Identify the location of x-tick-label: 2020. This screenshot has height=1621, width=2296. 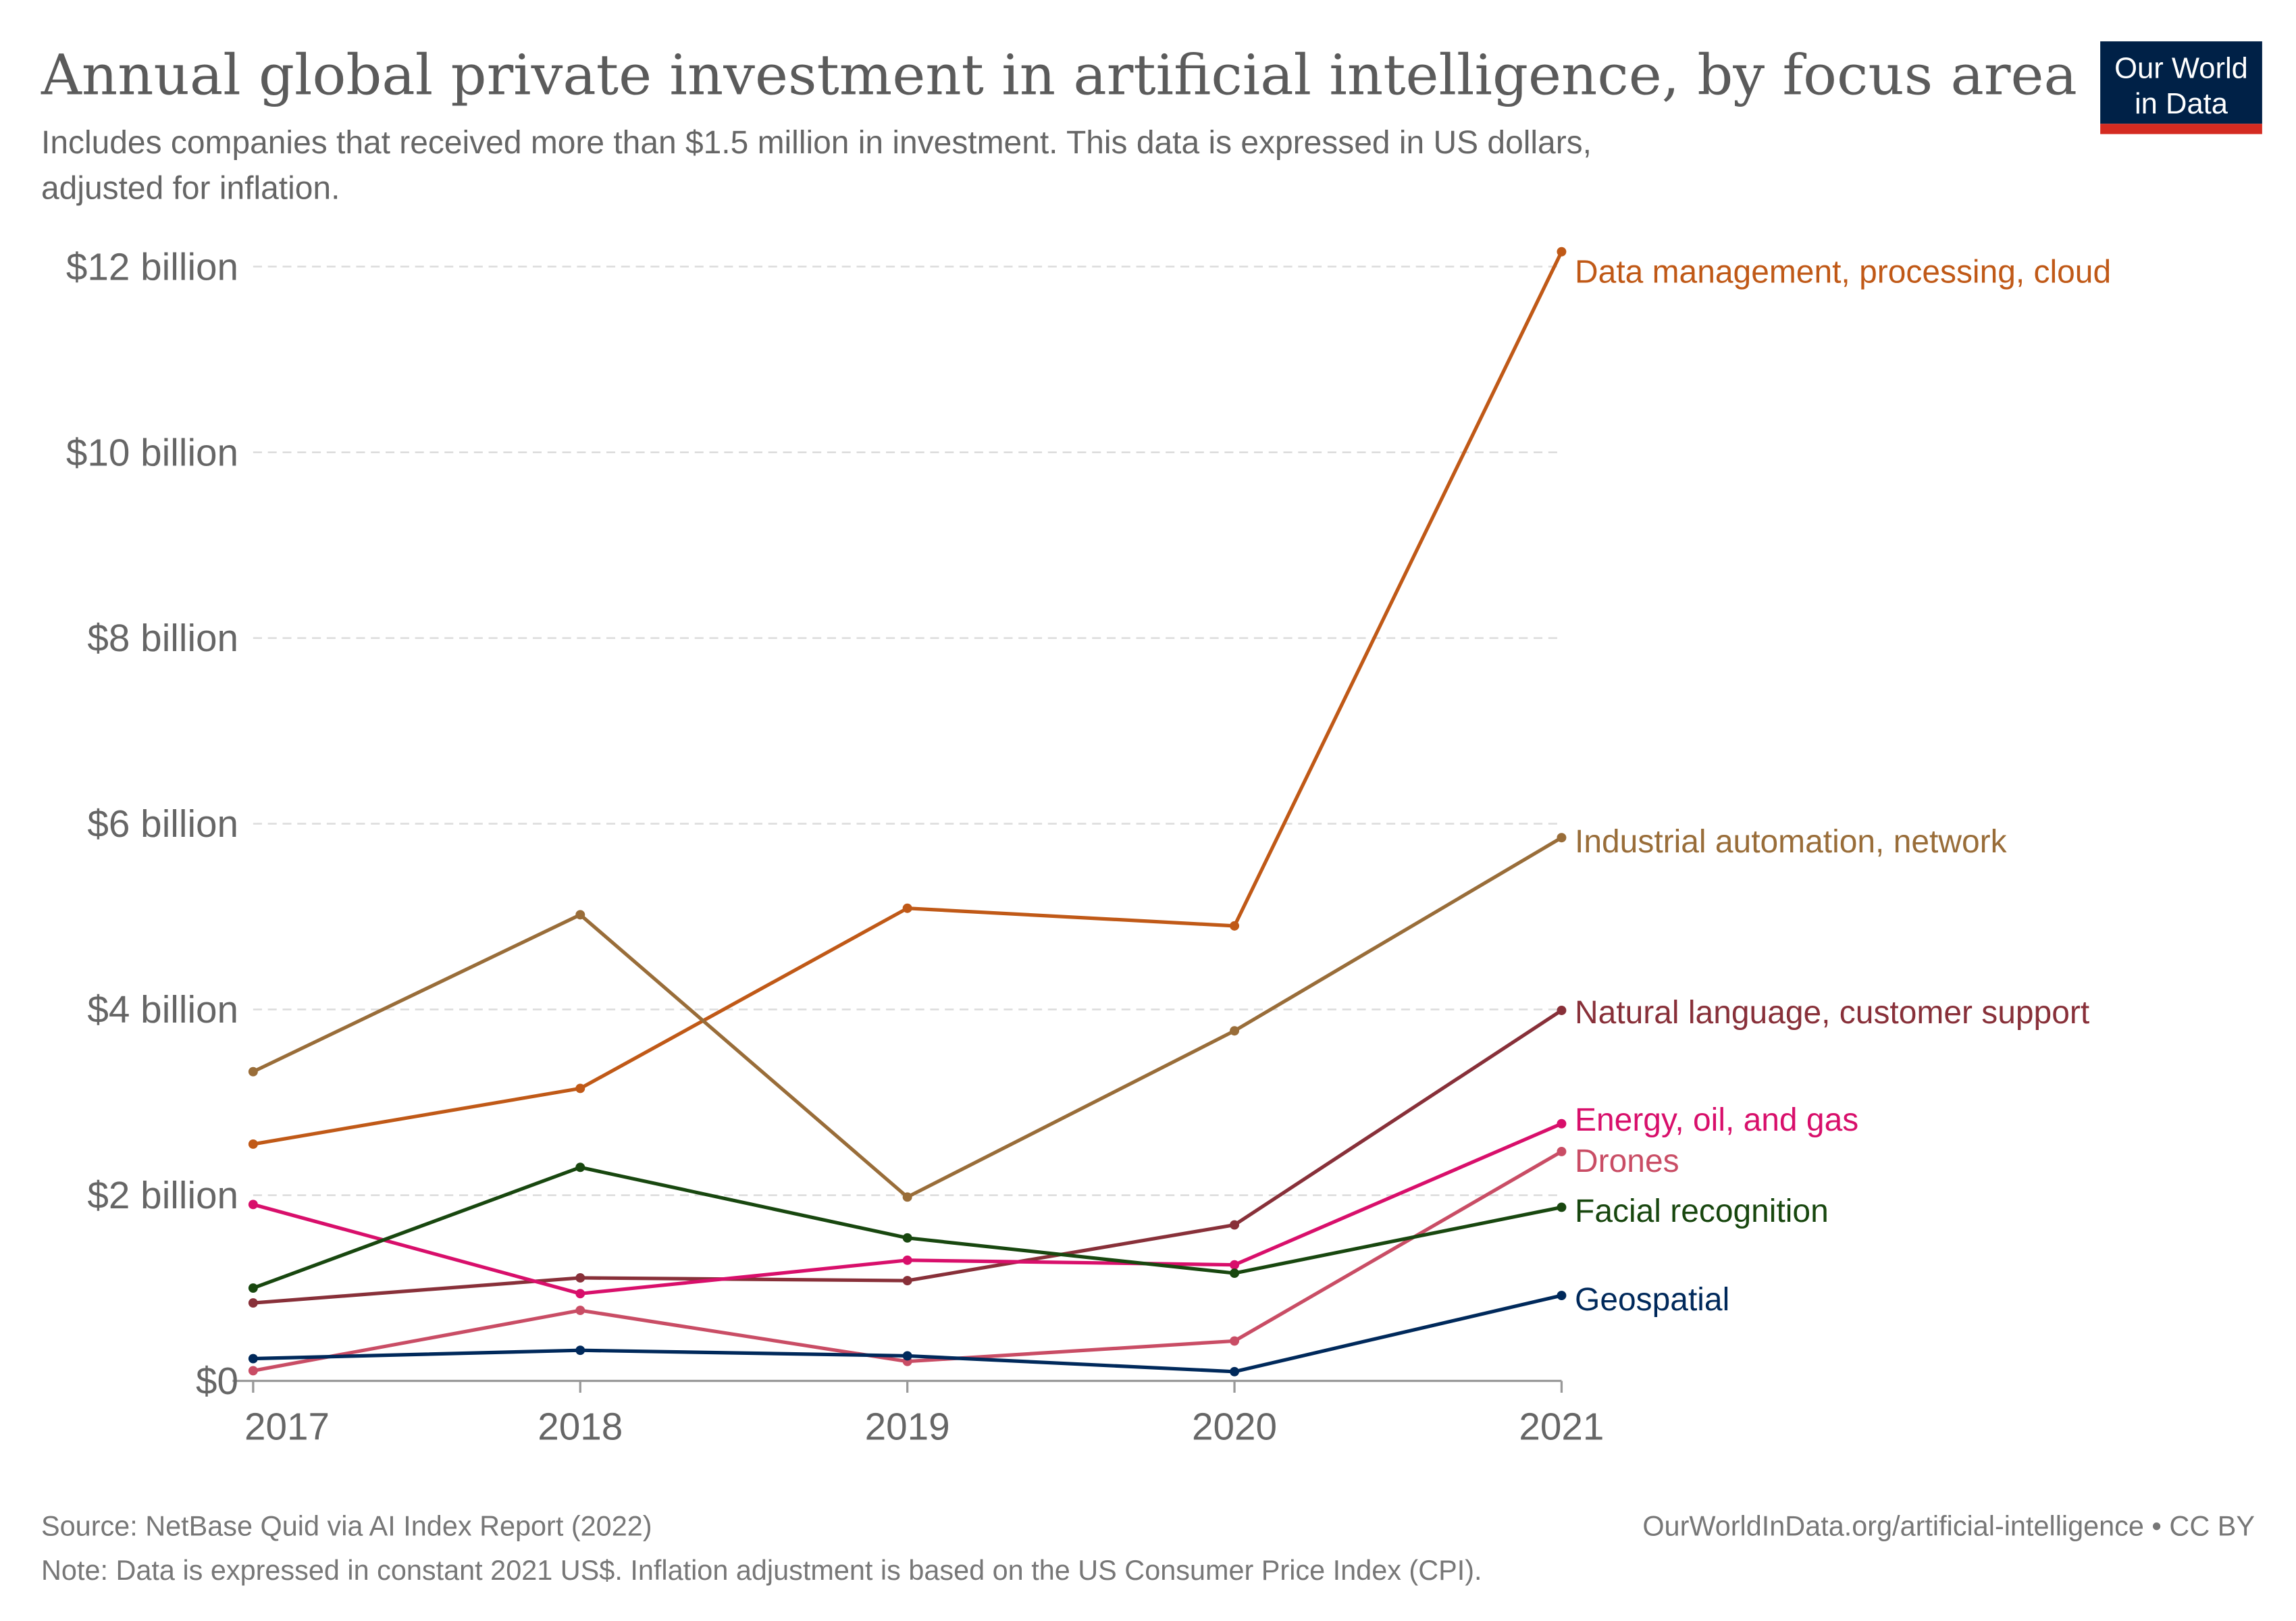
(1234, 1427).